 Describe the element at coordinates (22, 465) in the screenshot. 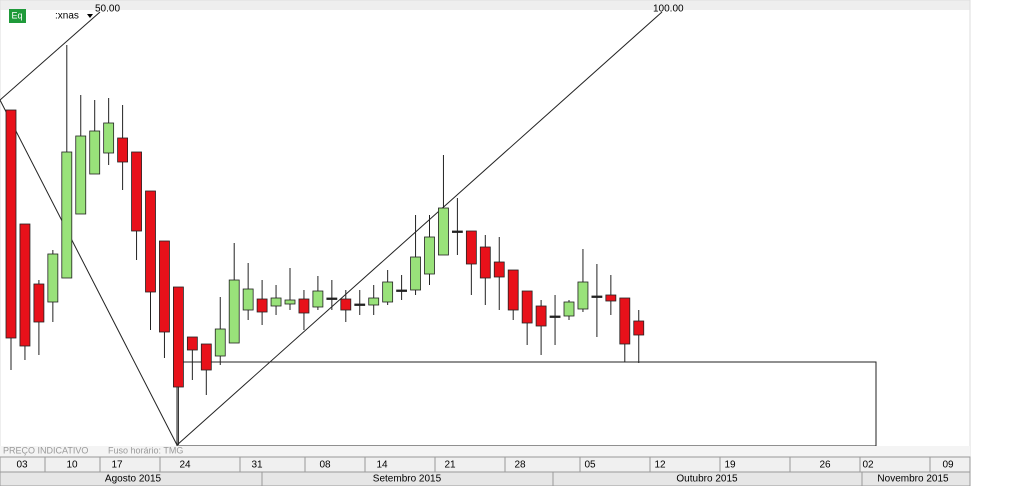

I see `week-label: 03` at that location.